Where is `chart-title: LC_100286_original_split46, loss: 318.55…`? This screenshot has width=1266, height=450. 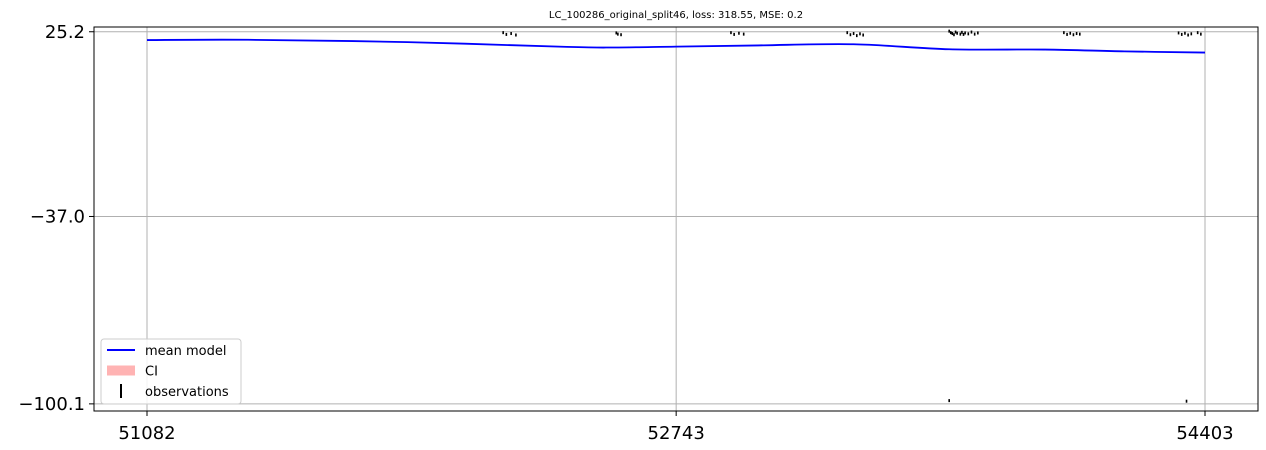 chart-title: LC_100286_original_split46, loss: 318.55… is located at coordinates (676, 15).